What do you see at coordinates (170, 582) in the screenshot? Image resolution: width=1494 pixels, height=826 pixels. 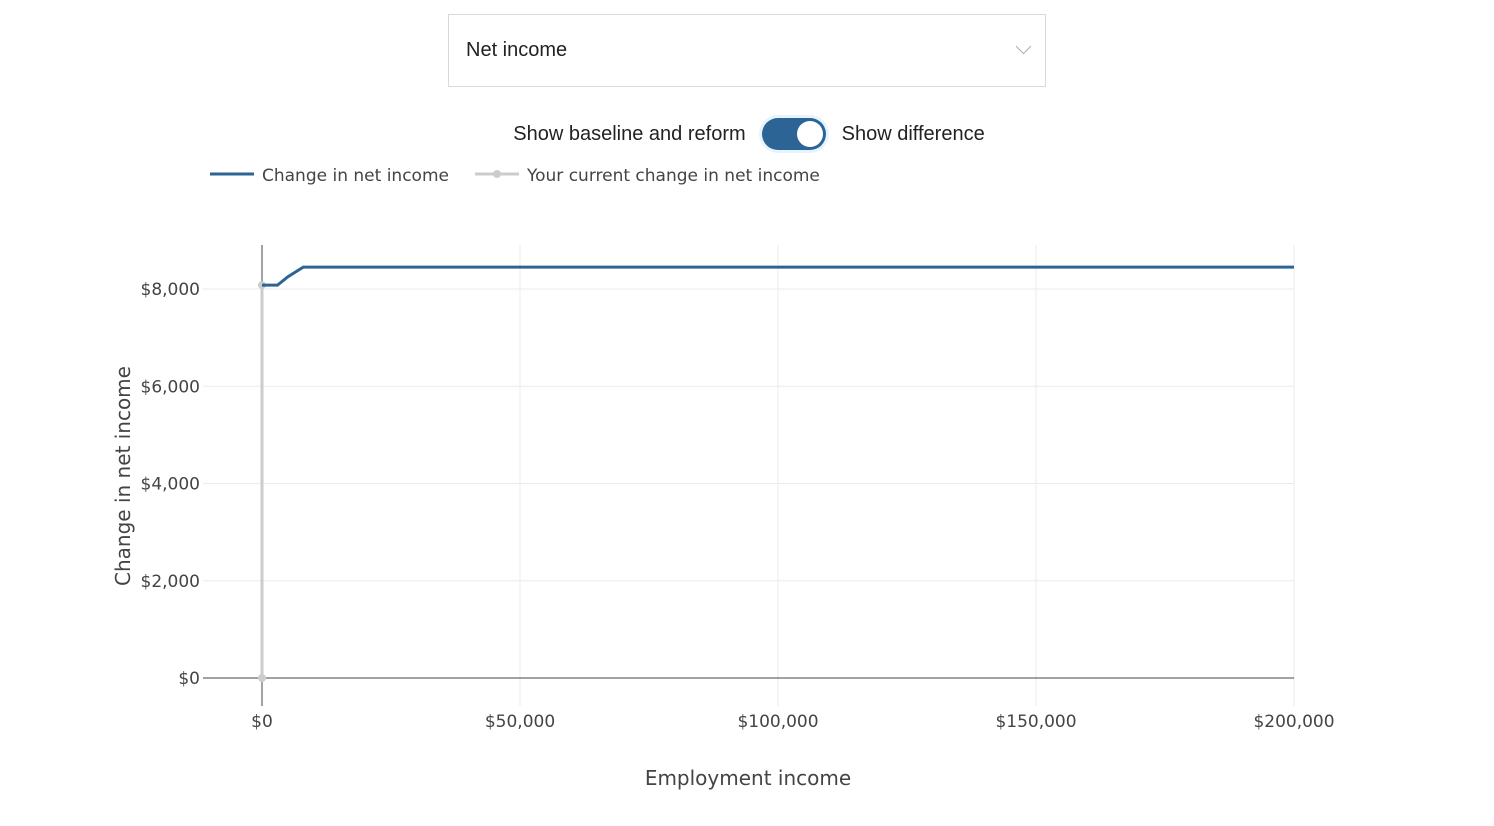 I see `y-tick-label: $2,000` at bounding box center [170, 582].